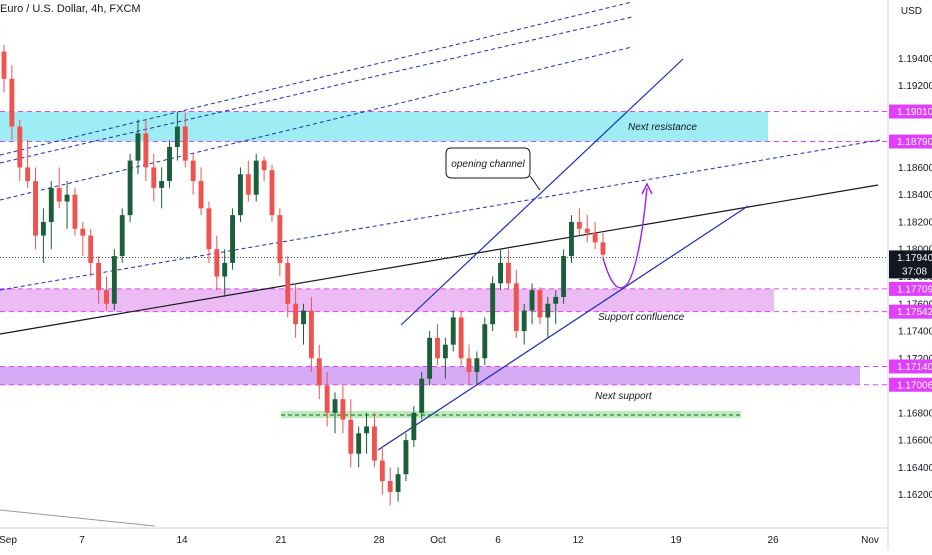 The image size is (932, 555). Describe the element at coordinates (387, 300) in the screenshot. I see `zone-support_confluence` at that location.